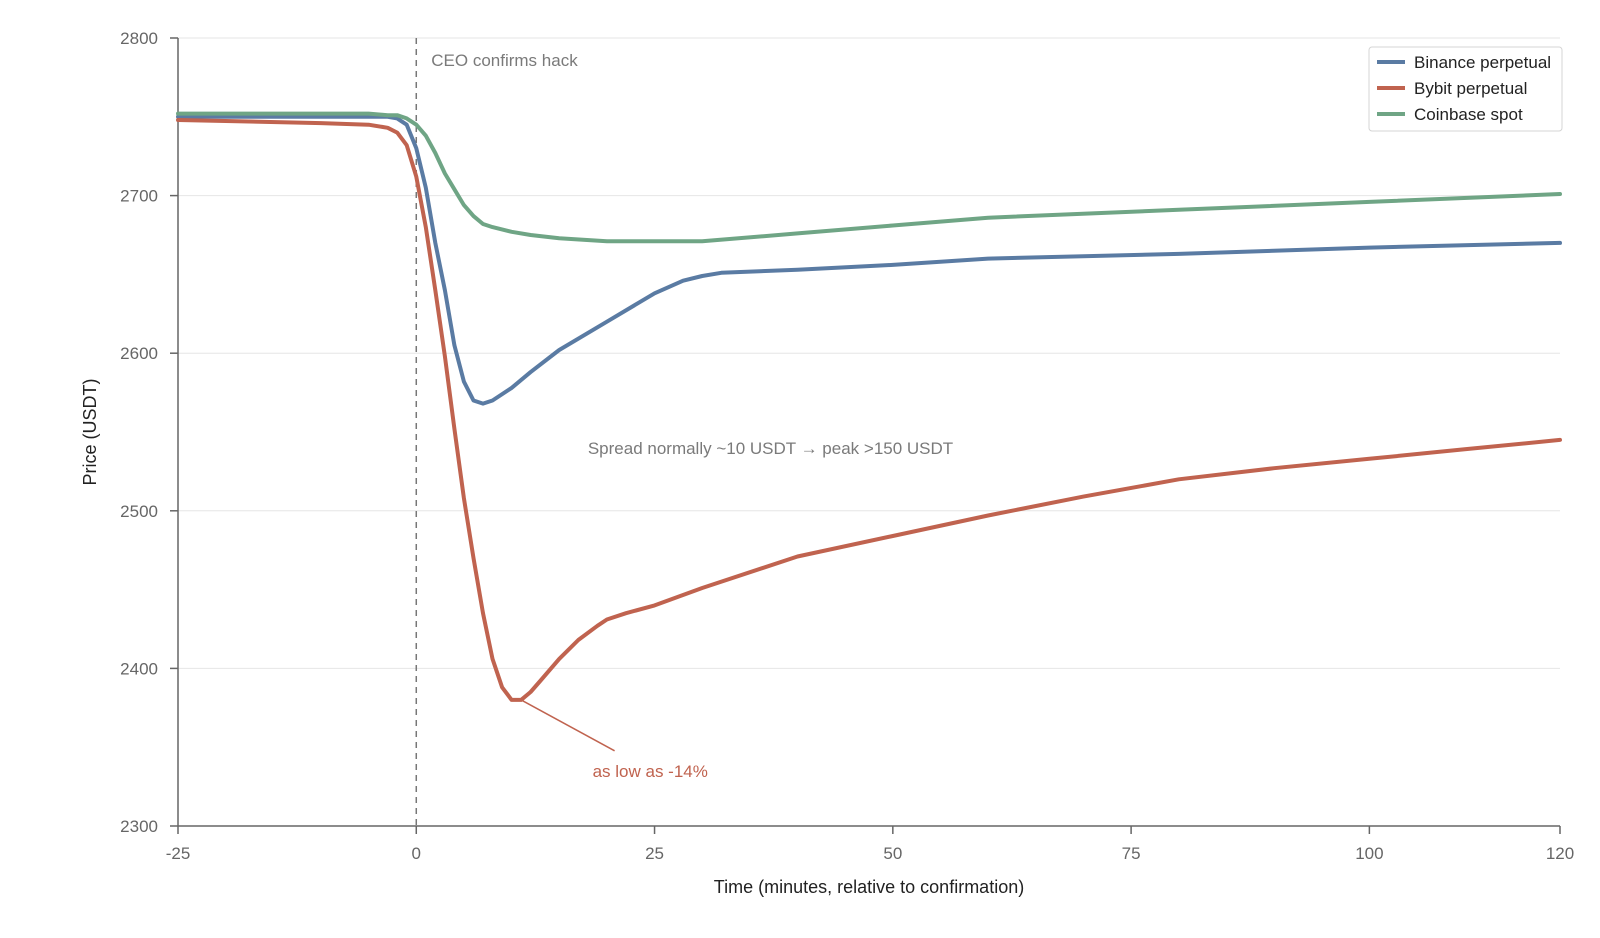 Image resolution: width=1600 pixels, height=938 pixels. What do you see at coordinates (1131, 853) in the screenshot?
I see `x-tick-label: 75` at bounding box center [1131, 853].